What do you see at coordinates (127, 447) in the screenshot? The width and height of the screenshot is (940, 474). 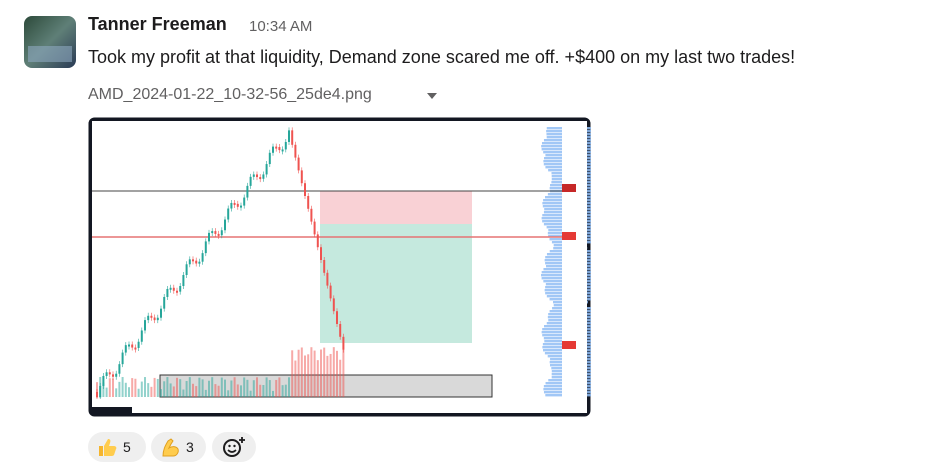 I see `reaction-count: 5` at bounding box center [127, 447].